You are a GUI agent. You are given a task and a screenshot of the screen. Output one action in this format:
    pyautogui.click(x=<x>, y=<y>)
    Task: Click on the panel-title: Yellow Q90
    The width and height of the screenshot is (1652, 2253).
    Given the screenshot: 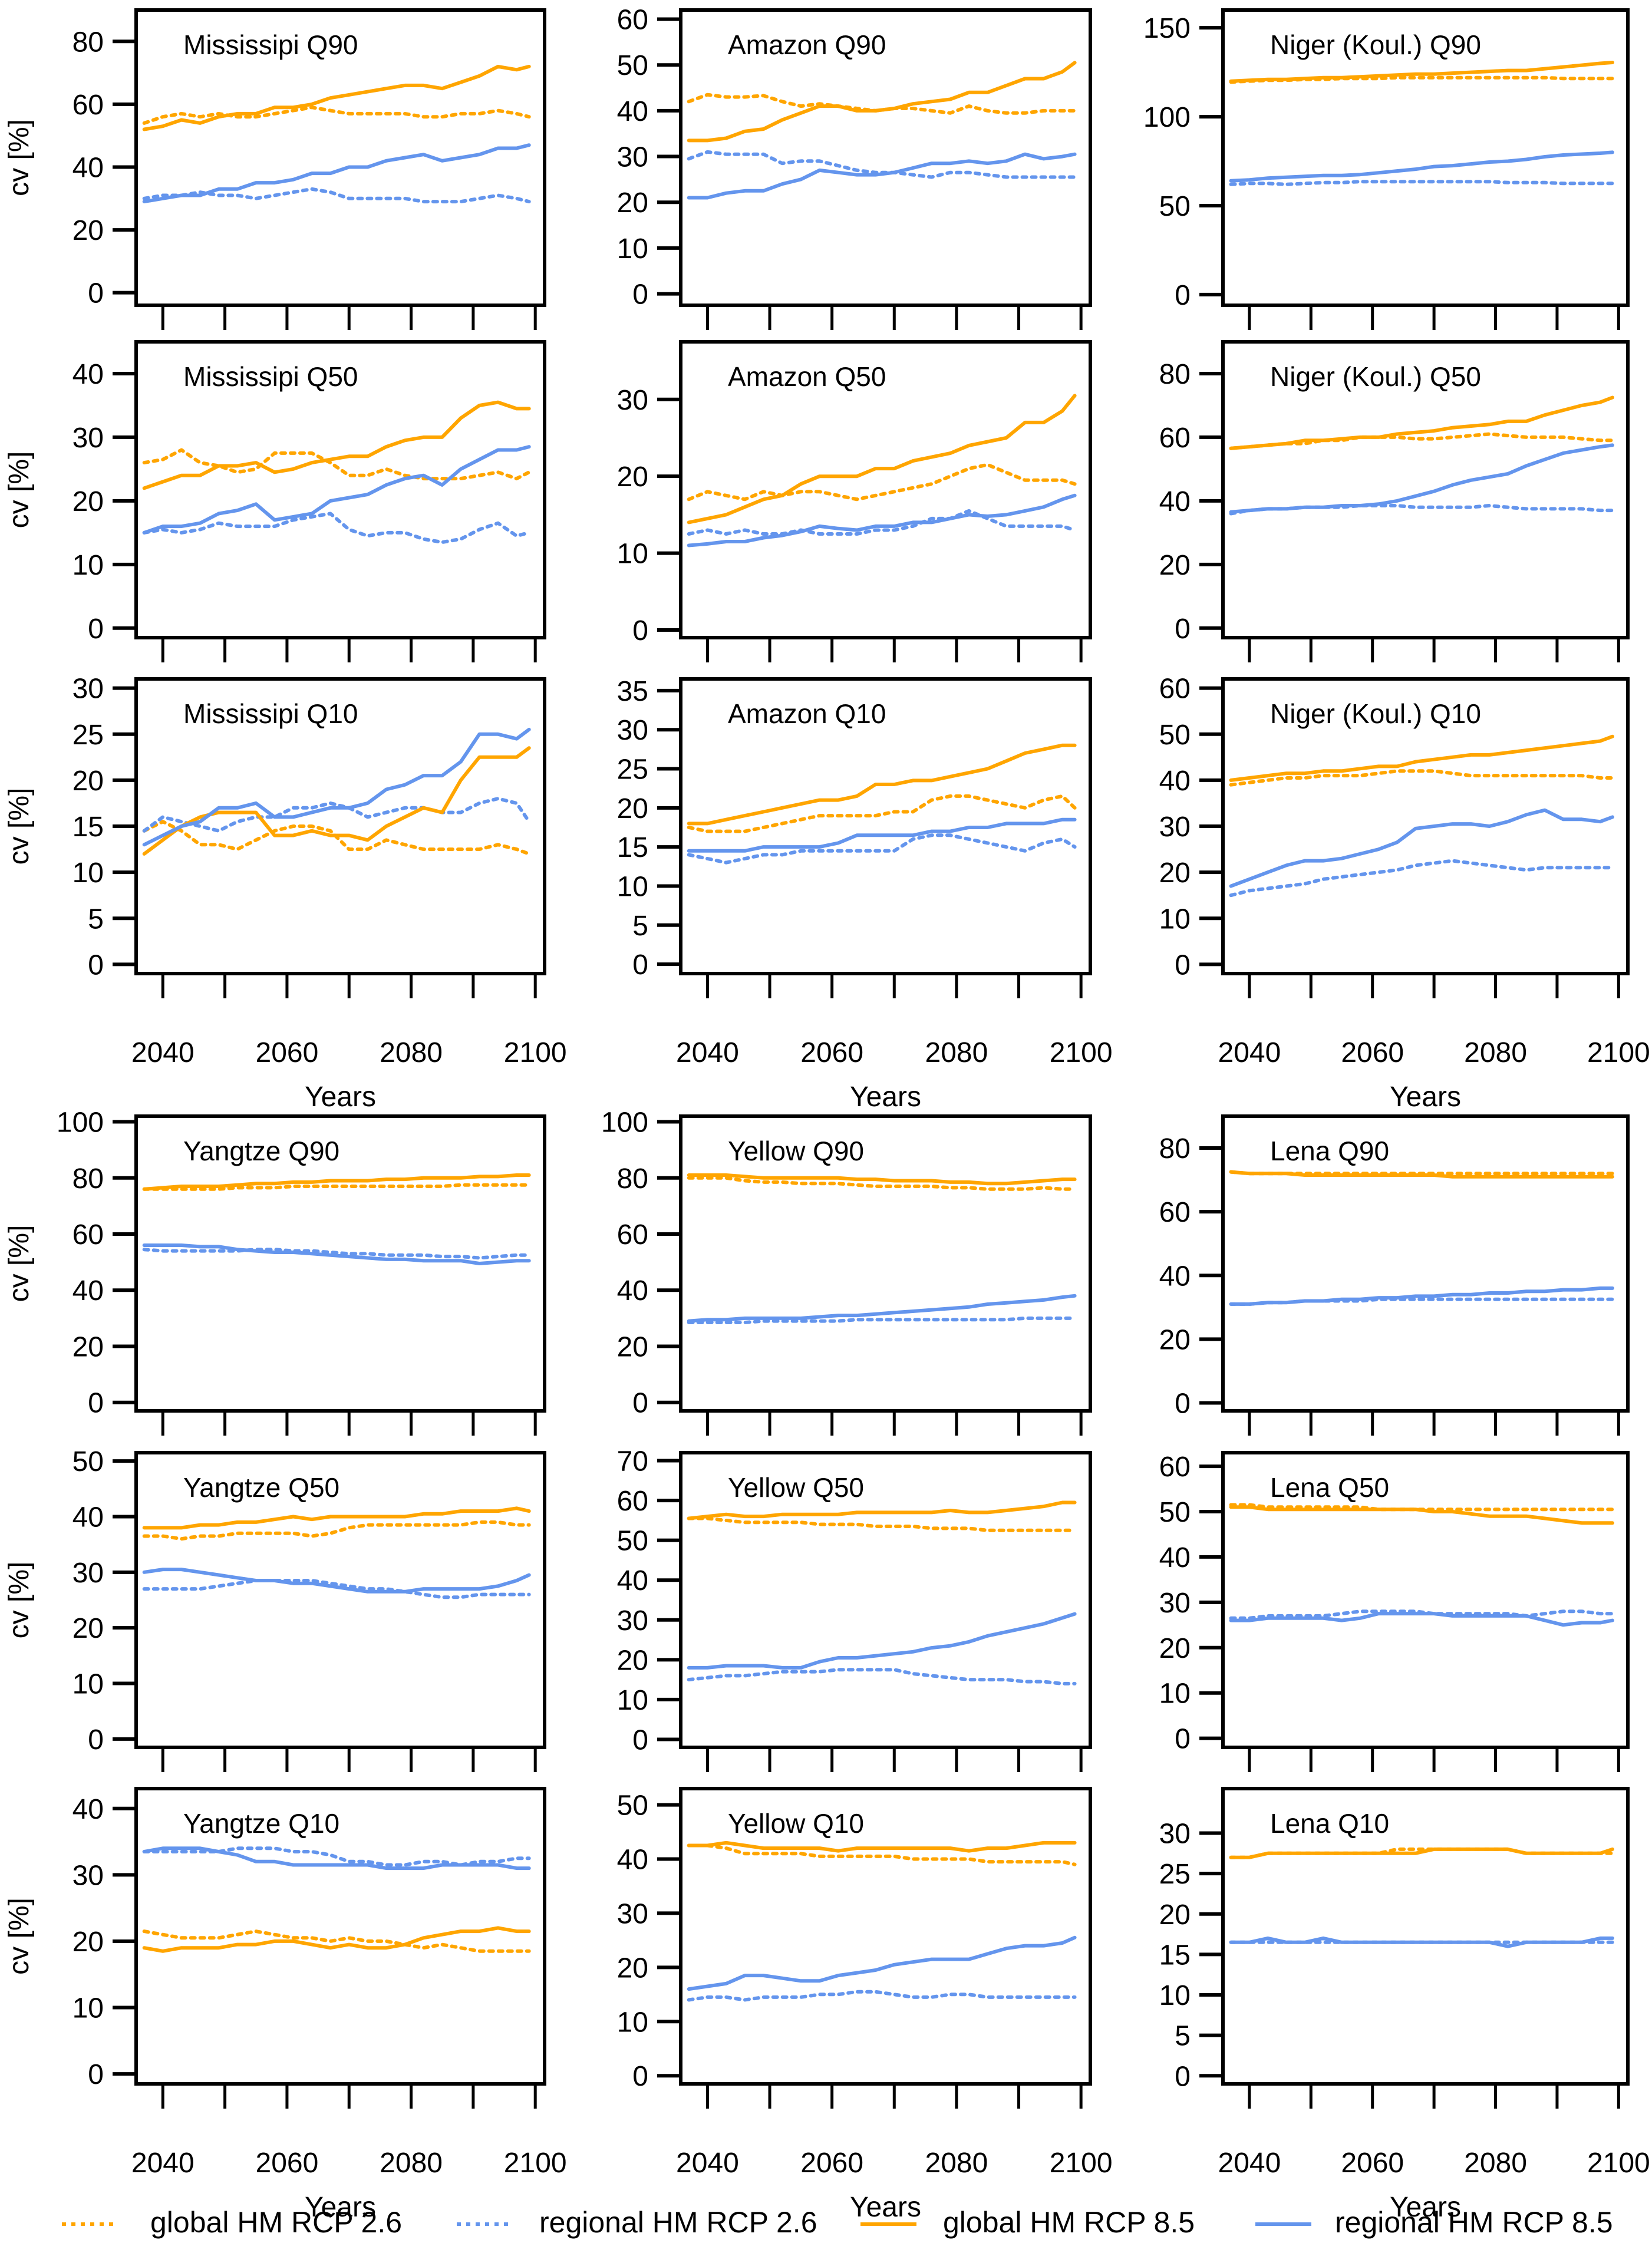 What is the action you would take?
    pyautogui.click(x=796, y=1151)
    